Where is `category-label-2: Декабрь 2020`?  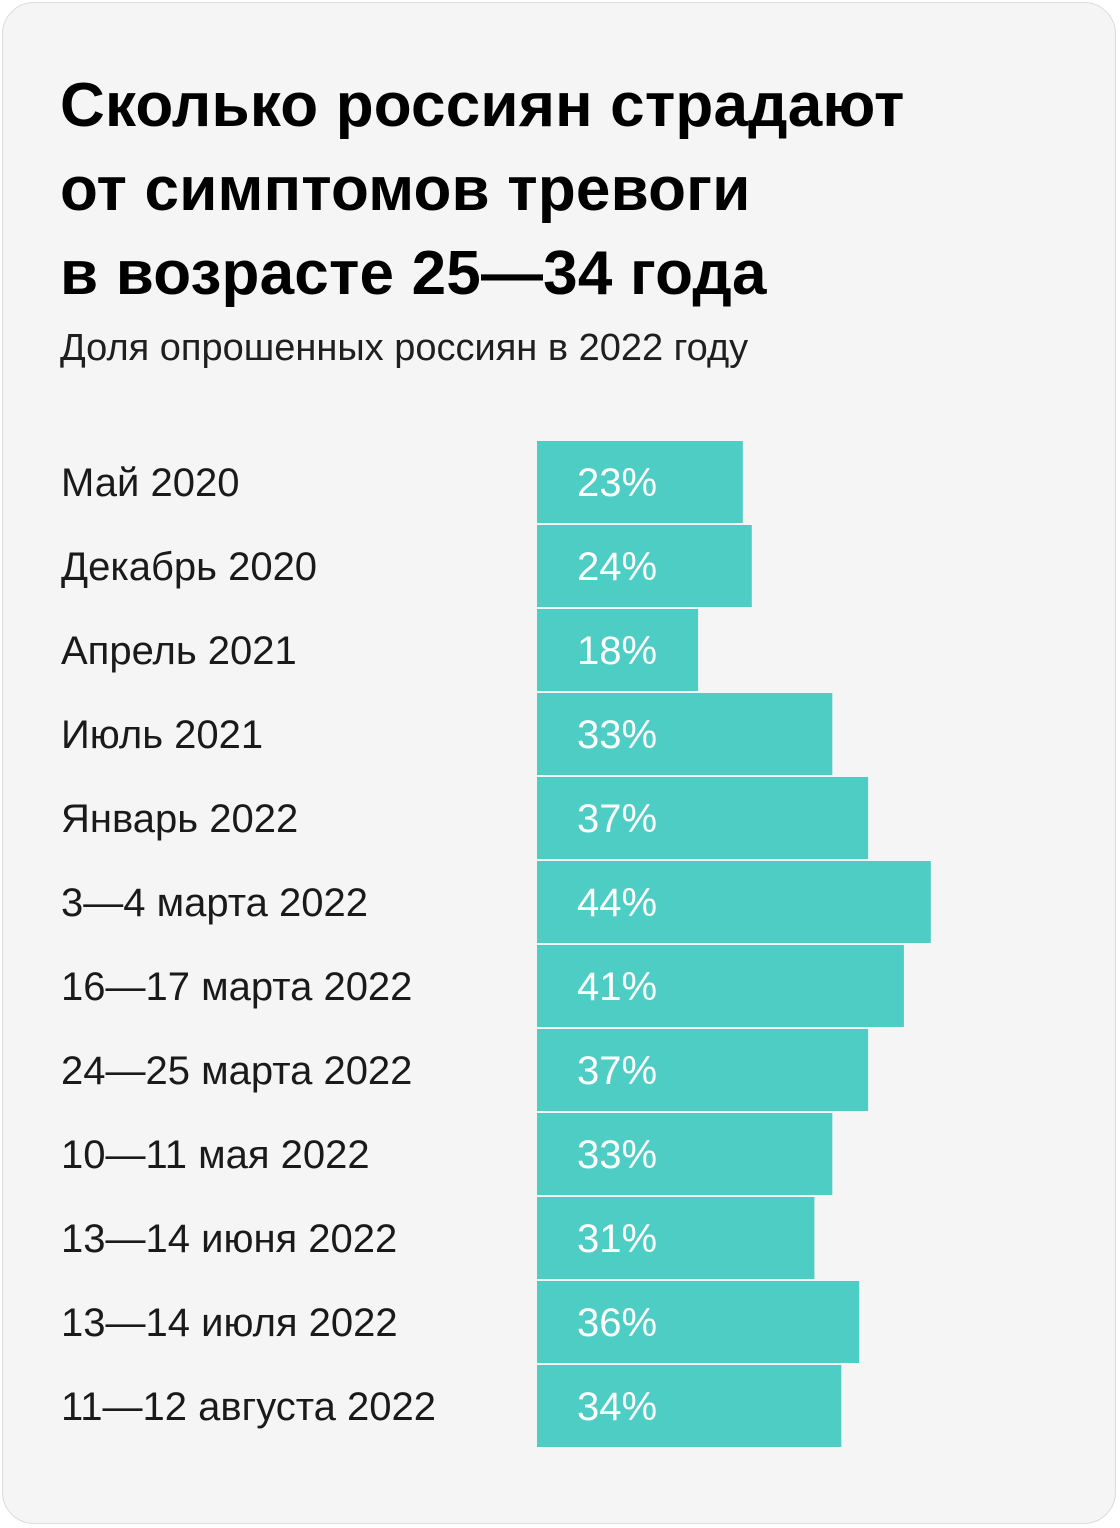 category-label-2: Декабрь 2020 is located at coordinates (189, 567).